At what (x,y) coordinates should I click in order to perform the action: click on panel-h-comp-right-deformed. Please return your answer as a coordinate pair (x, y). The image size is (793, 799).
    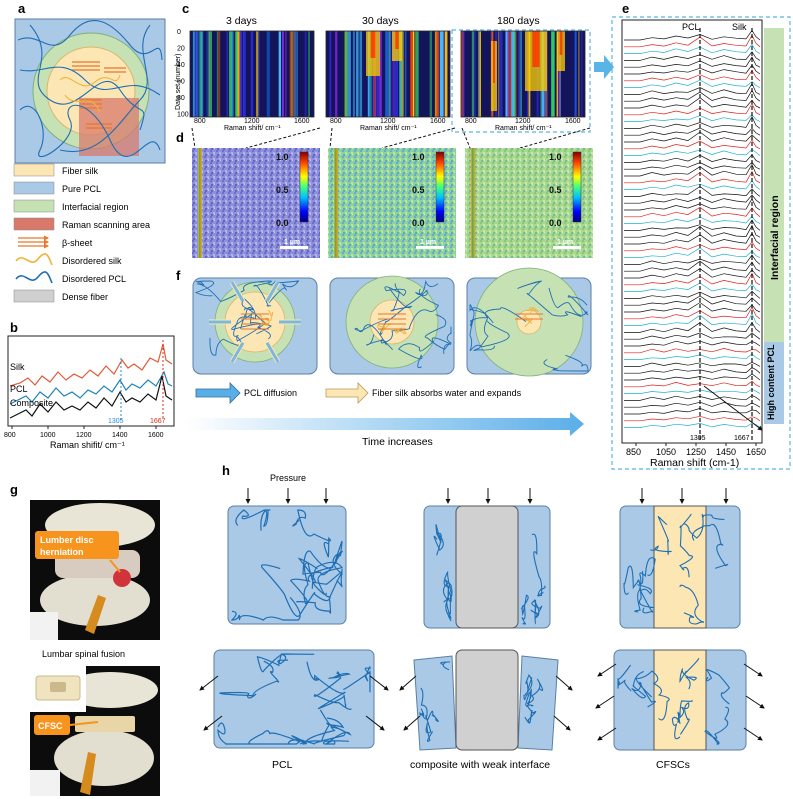
    Looking at the image, I should click on (538, 703).